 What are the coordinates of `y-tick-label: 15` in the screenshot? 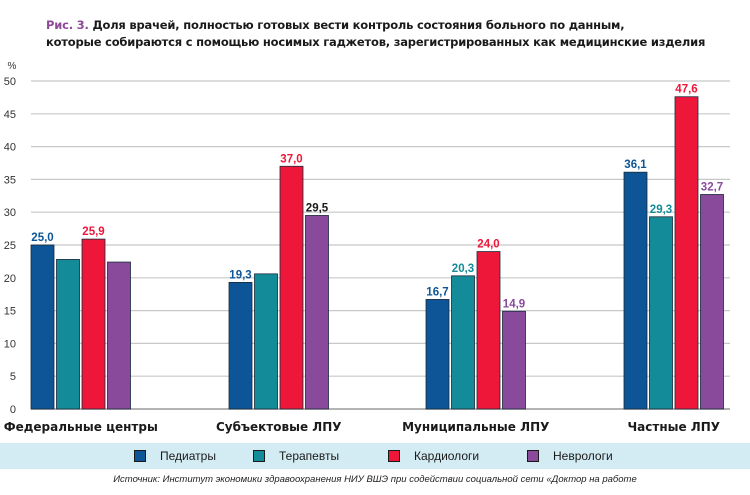 It's located at (10, 312).